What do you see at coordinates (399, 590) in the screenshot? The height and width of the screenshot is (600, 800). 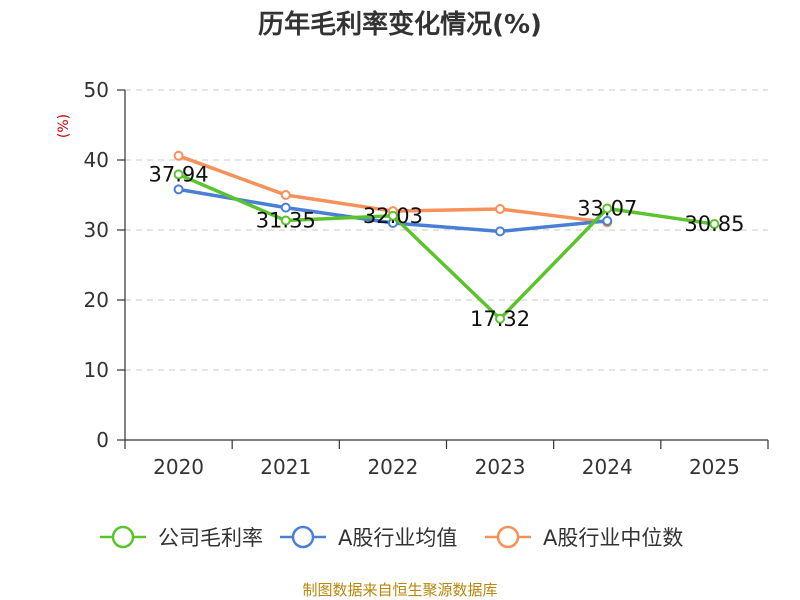 I see `source-note: 制图数据来自恒生聚源数据库` at bounding box center [399, 590].